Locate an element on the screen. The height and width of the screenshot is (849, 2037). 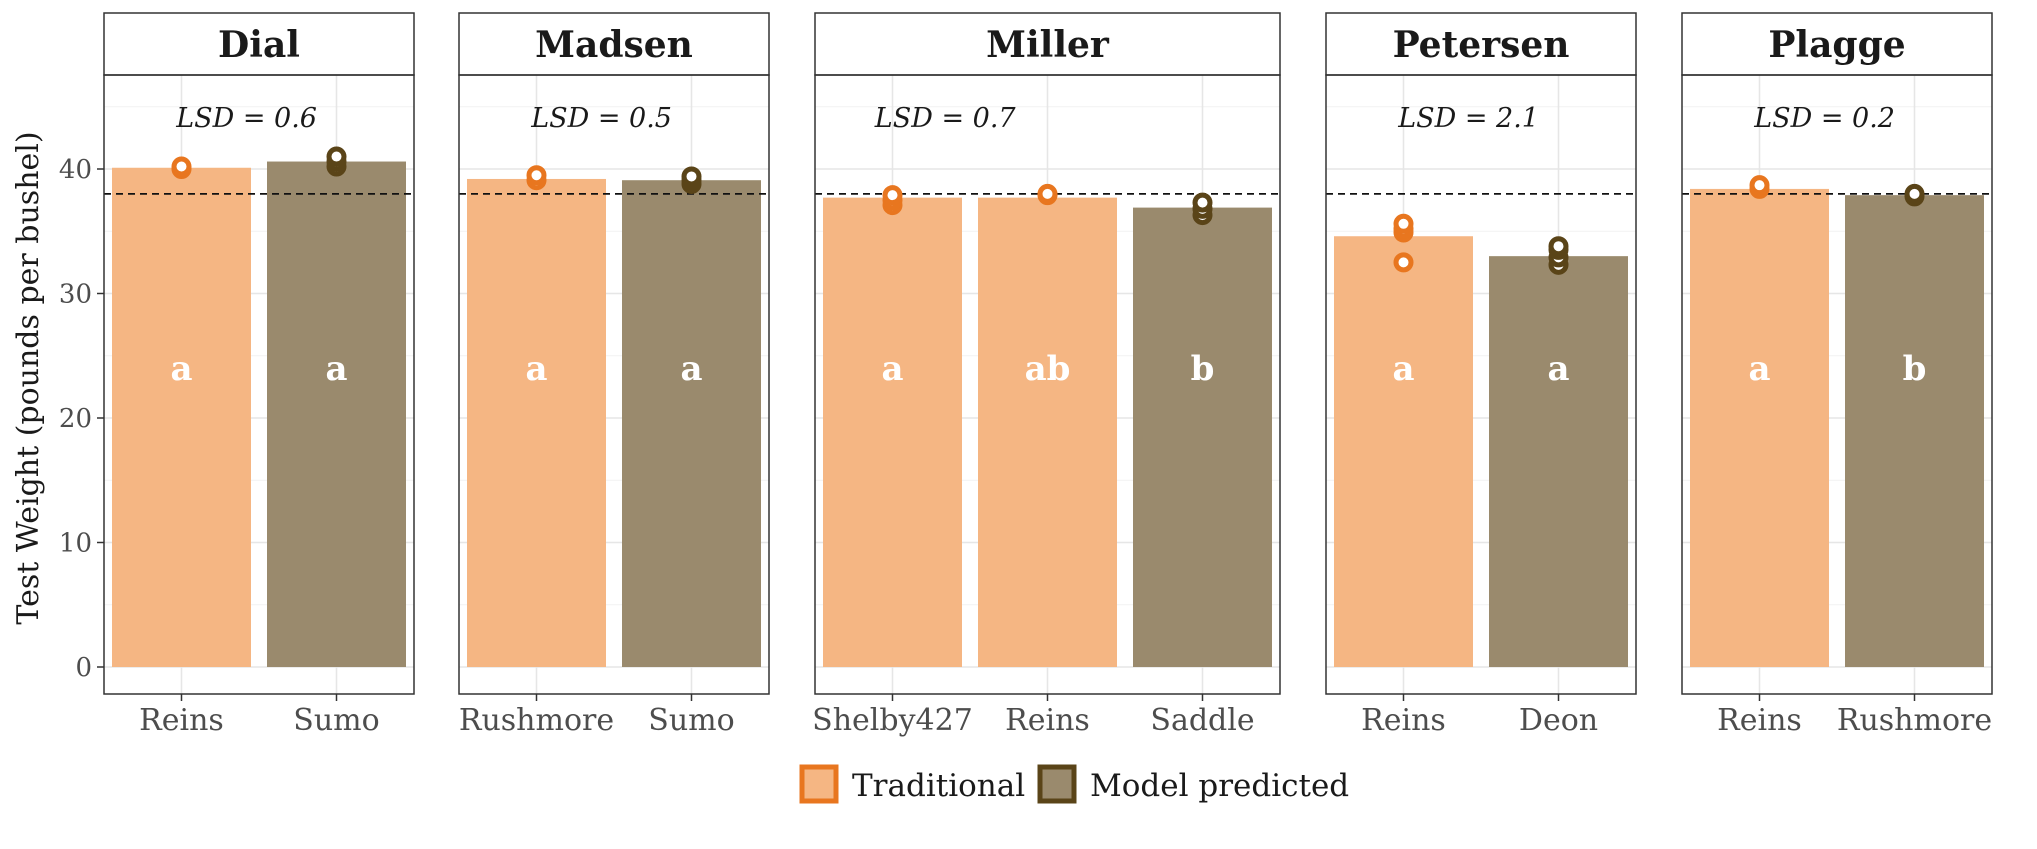
legend-item: Traditional is located at coordinates (912, 784).